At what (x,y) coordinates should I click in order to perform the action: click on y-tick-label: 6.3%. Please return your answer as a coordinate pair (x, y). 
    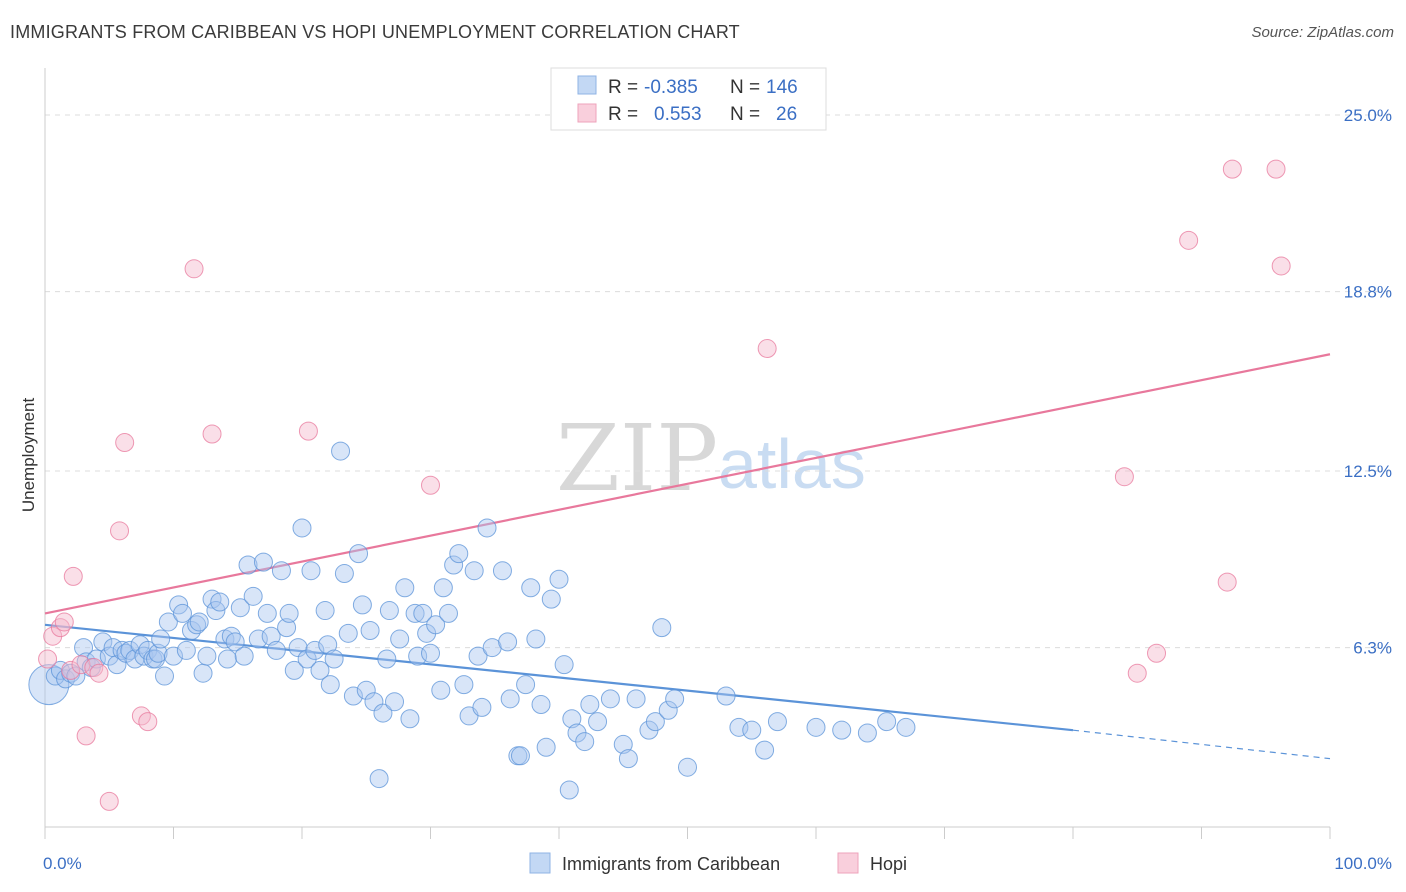
    Looking at the image, I should click on (1372, 648).